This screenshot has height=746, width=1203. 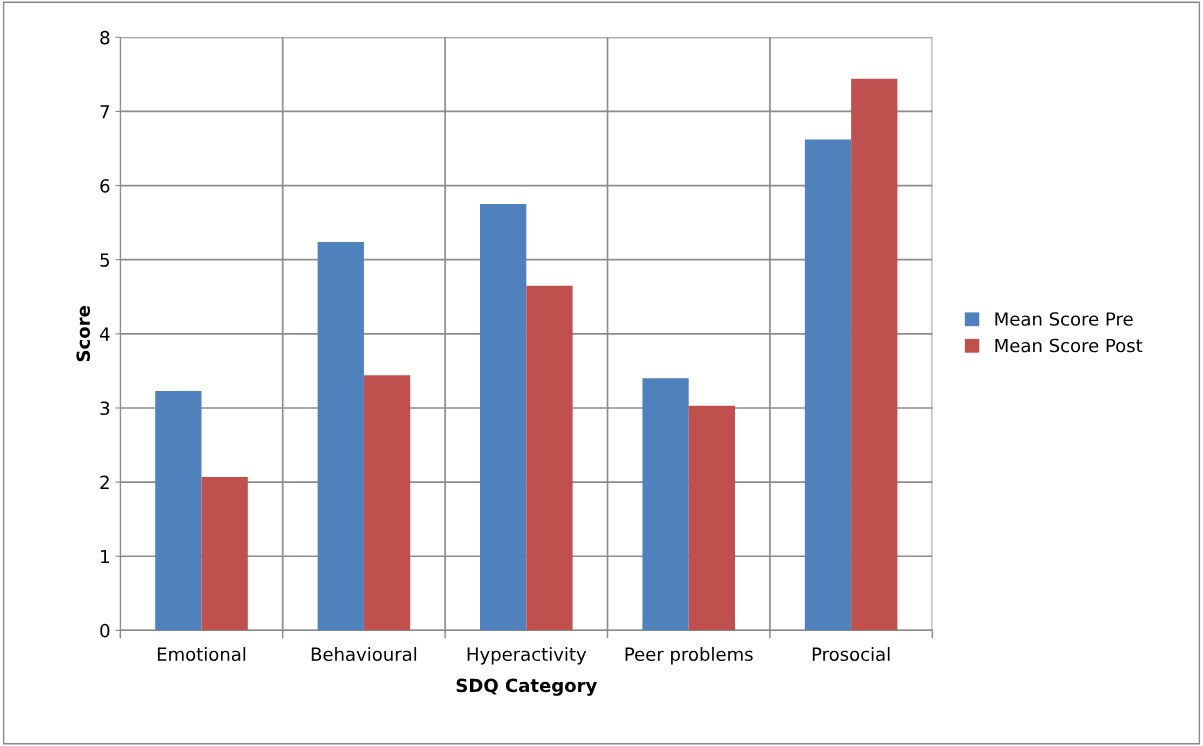 What do you see at coordinates (104, 260) in the screenshot?
I see `y-tick-label: 5` at bounding box center [104, 260].